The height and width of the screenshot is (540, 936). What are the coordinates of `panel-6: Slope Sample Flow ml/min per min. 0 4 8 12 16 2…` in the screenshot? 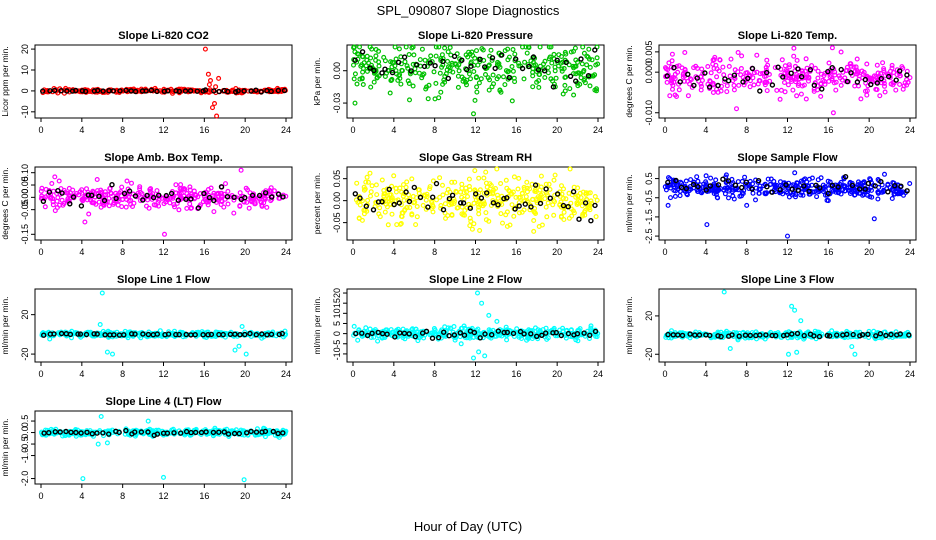 It's located at (770, 204).